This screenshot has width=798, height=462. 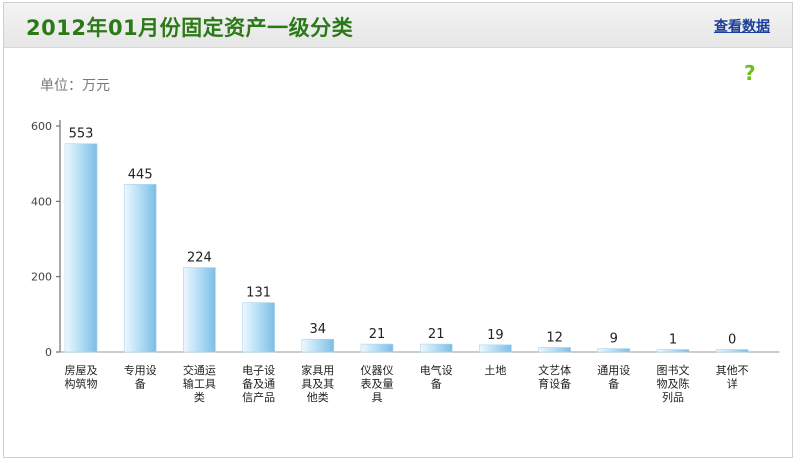 What do you see at coordinates (81, 134) in the screenshot?
I see `data-label: 553` at bounding box center [81, 134].